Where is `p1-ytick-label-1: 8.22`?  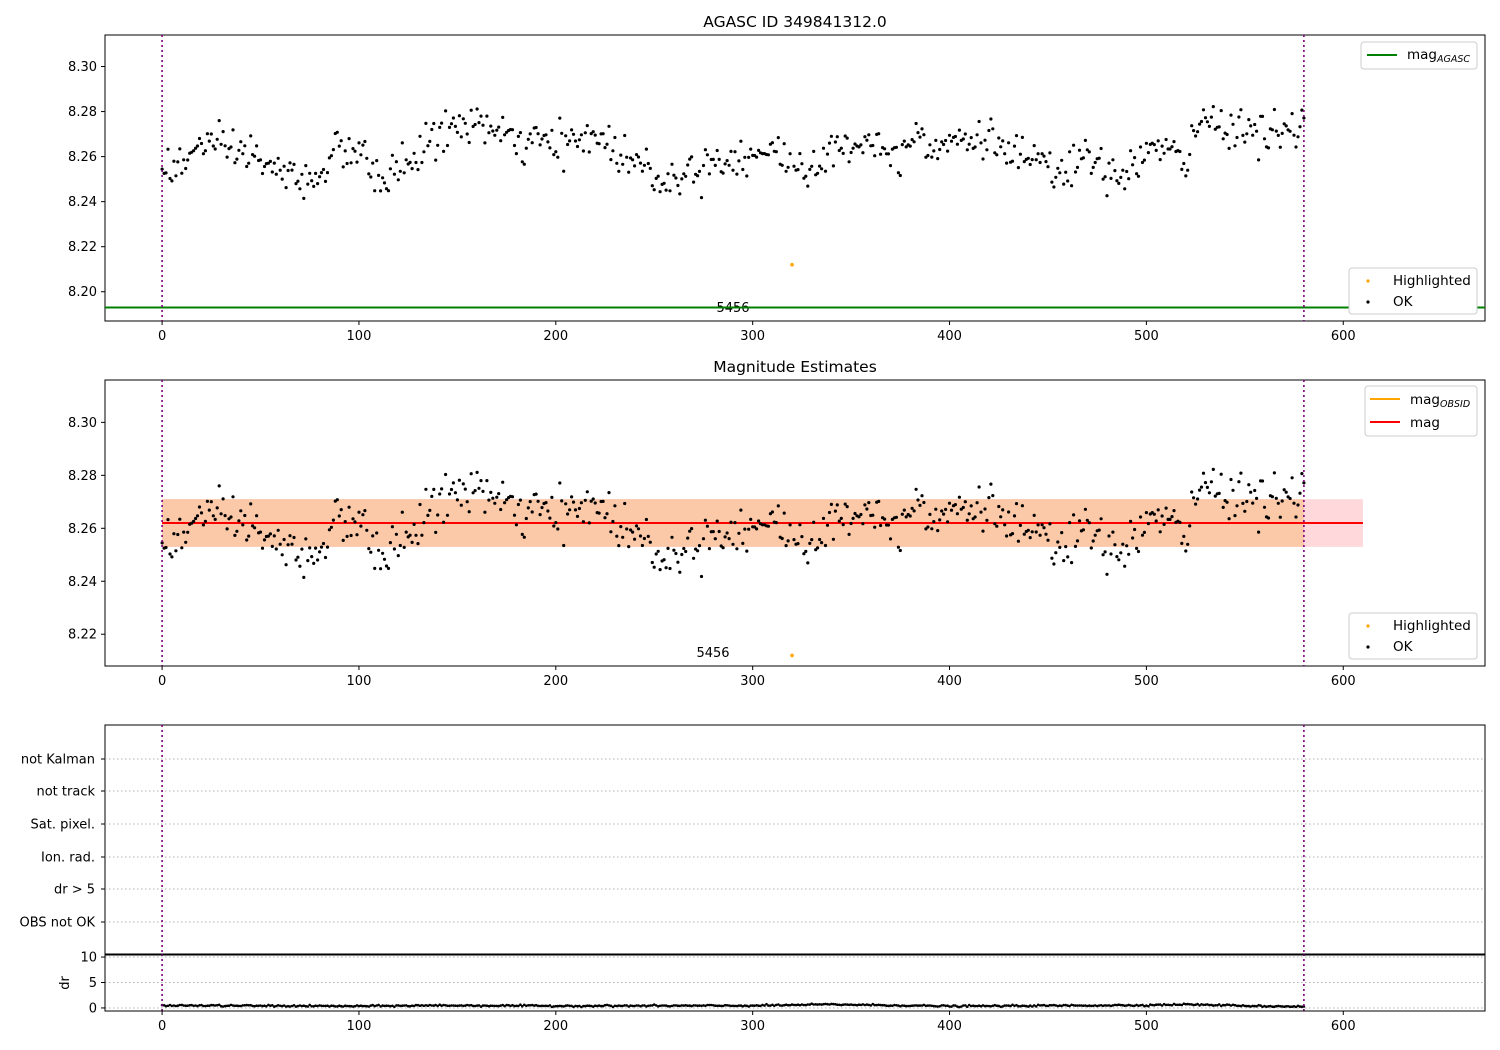 p1-ytick-label-1: 8.22 is located at coordinates (82, 247).